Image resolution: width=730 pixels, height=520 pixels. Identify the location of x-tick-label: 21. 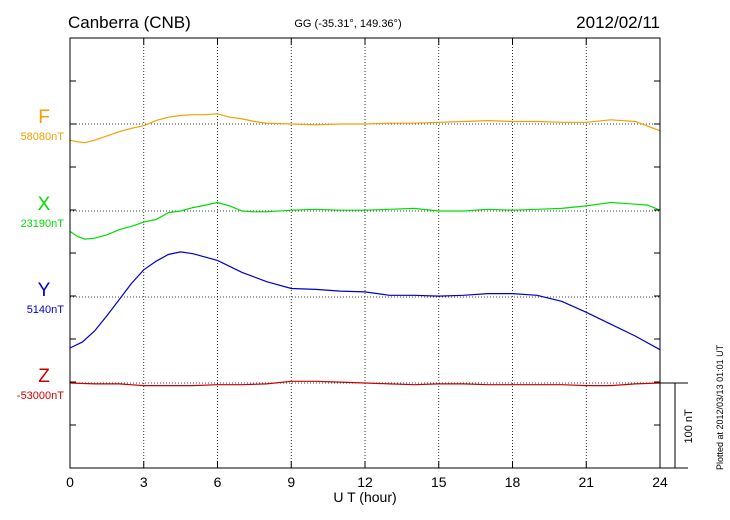
(586, 482).